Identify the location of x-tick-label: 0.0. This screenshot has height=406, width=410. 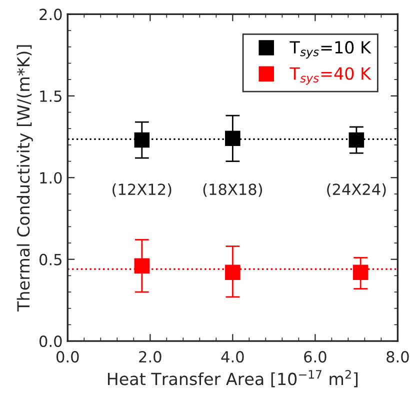
(67, 357).